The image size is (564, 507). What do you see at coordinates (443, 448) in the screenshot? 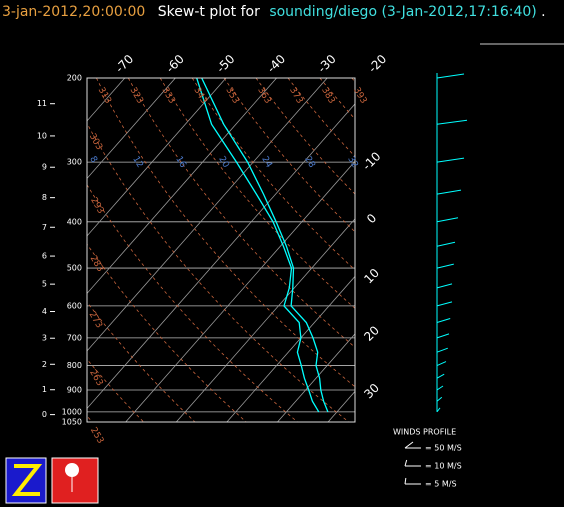
I see `legend-label: = 50 M/S` at bounding box center [443, 448].